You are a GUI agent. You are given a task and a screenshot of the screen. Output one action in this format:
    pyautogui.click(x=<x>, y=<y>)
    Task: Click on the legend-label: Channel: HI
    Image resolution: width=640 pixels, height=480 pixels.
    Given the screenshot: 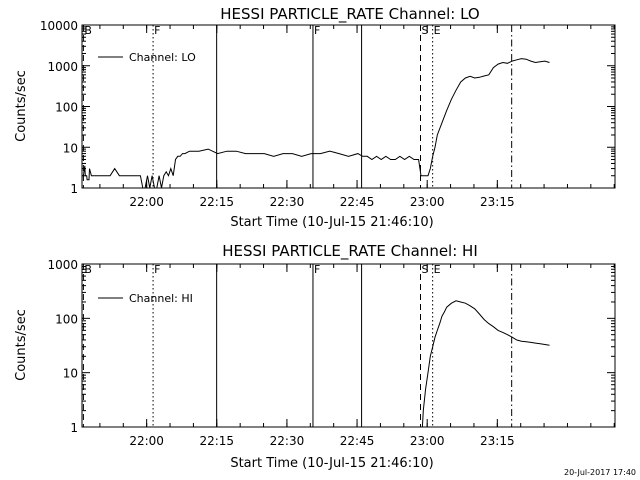 What is the action you would take?
    pyautogui.click(x=161, y=298)
    